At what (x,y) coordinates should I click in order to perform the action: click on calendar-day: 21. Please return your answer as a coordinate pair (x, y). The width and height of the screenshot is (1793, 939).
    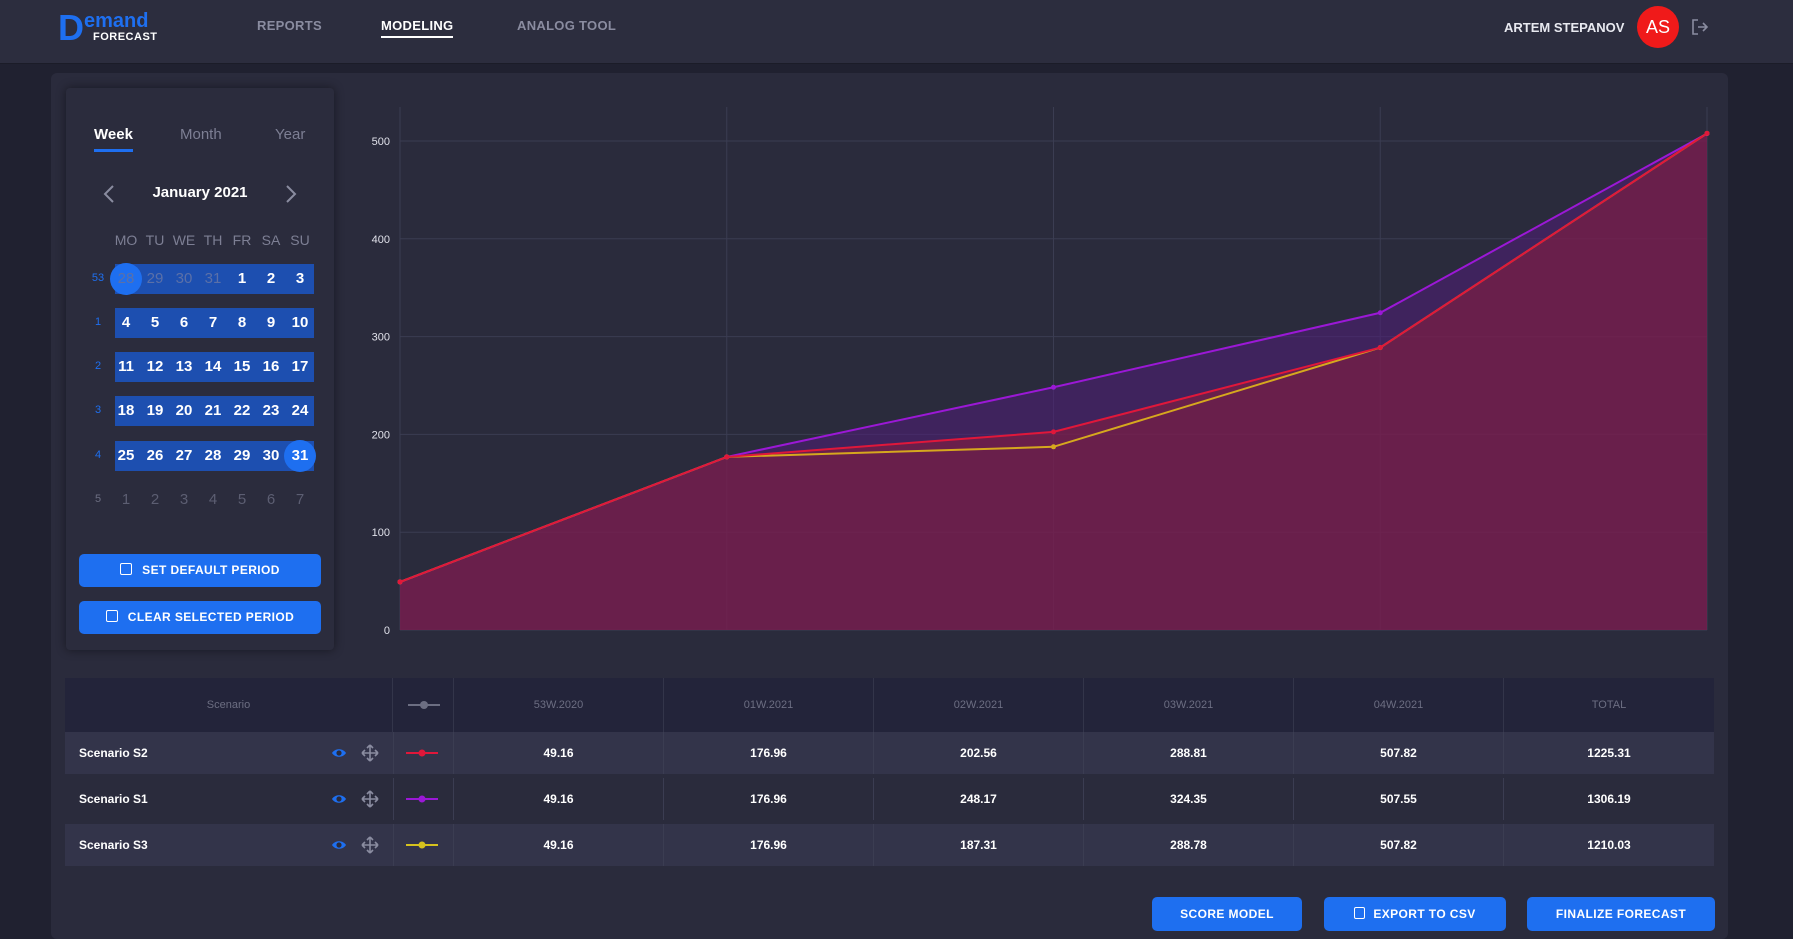
    Looking at the image, I should click on (213, 410).